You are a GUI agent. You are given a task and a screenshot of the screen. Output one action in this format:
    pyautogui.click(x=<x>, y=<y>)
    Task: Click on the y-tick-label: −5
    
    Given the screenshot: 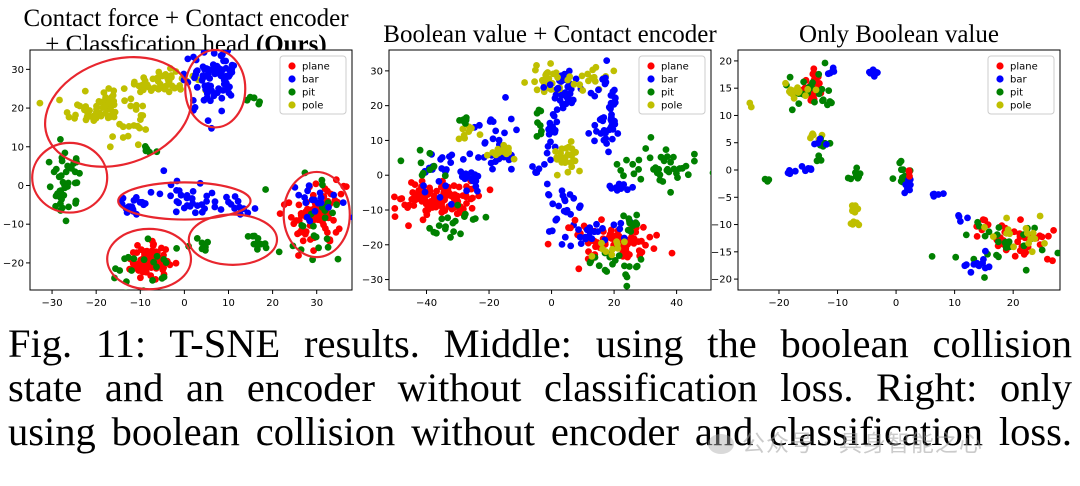 What is the action you would take?
    pyautogui.click(x=724, y=198)
    